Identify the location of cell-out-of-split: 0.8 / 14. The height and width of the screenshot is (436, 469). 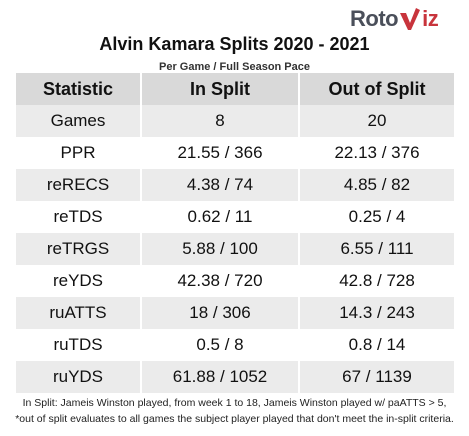
(377, 345).